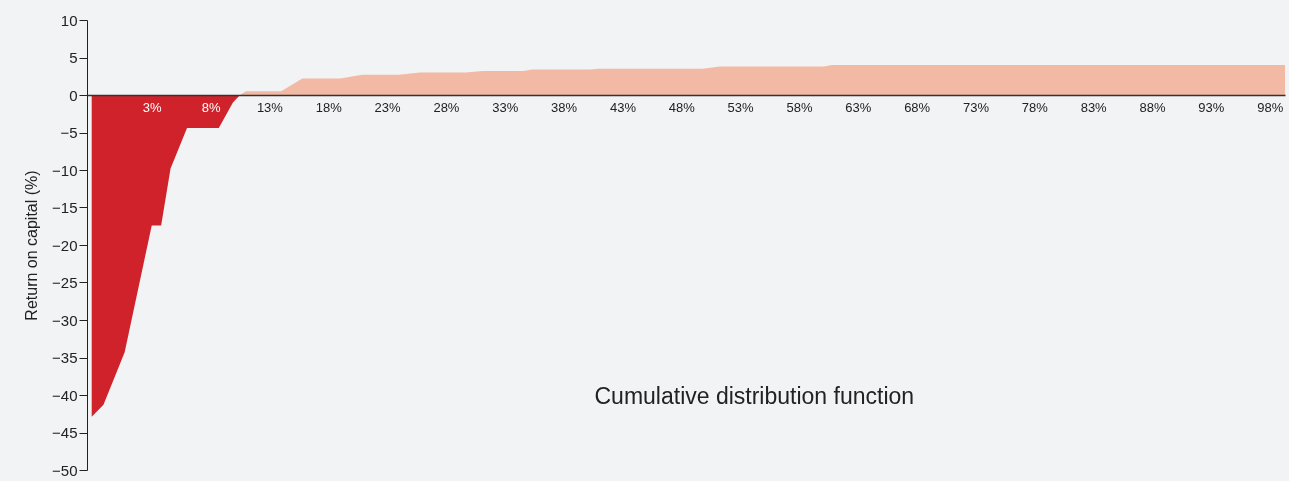 Image resolution: width=1289 pixels, height=481 pixels. Describe the element at coordinates (741, 107) in the screenshot. I see `x-tick-label: 53%` at that location.